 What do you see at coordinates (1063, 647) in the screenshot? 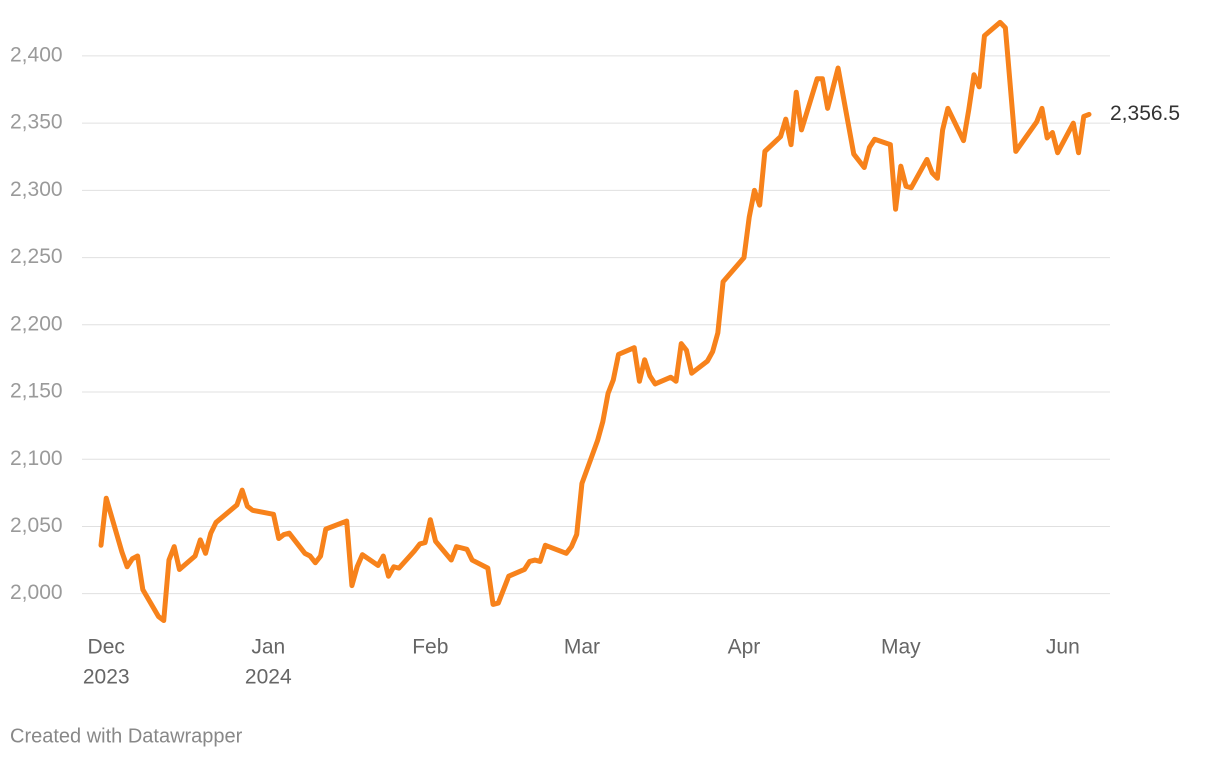
I see `x-tick-label: Jun` at bounding box center [1063, 647].